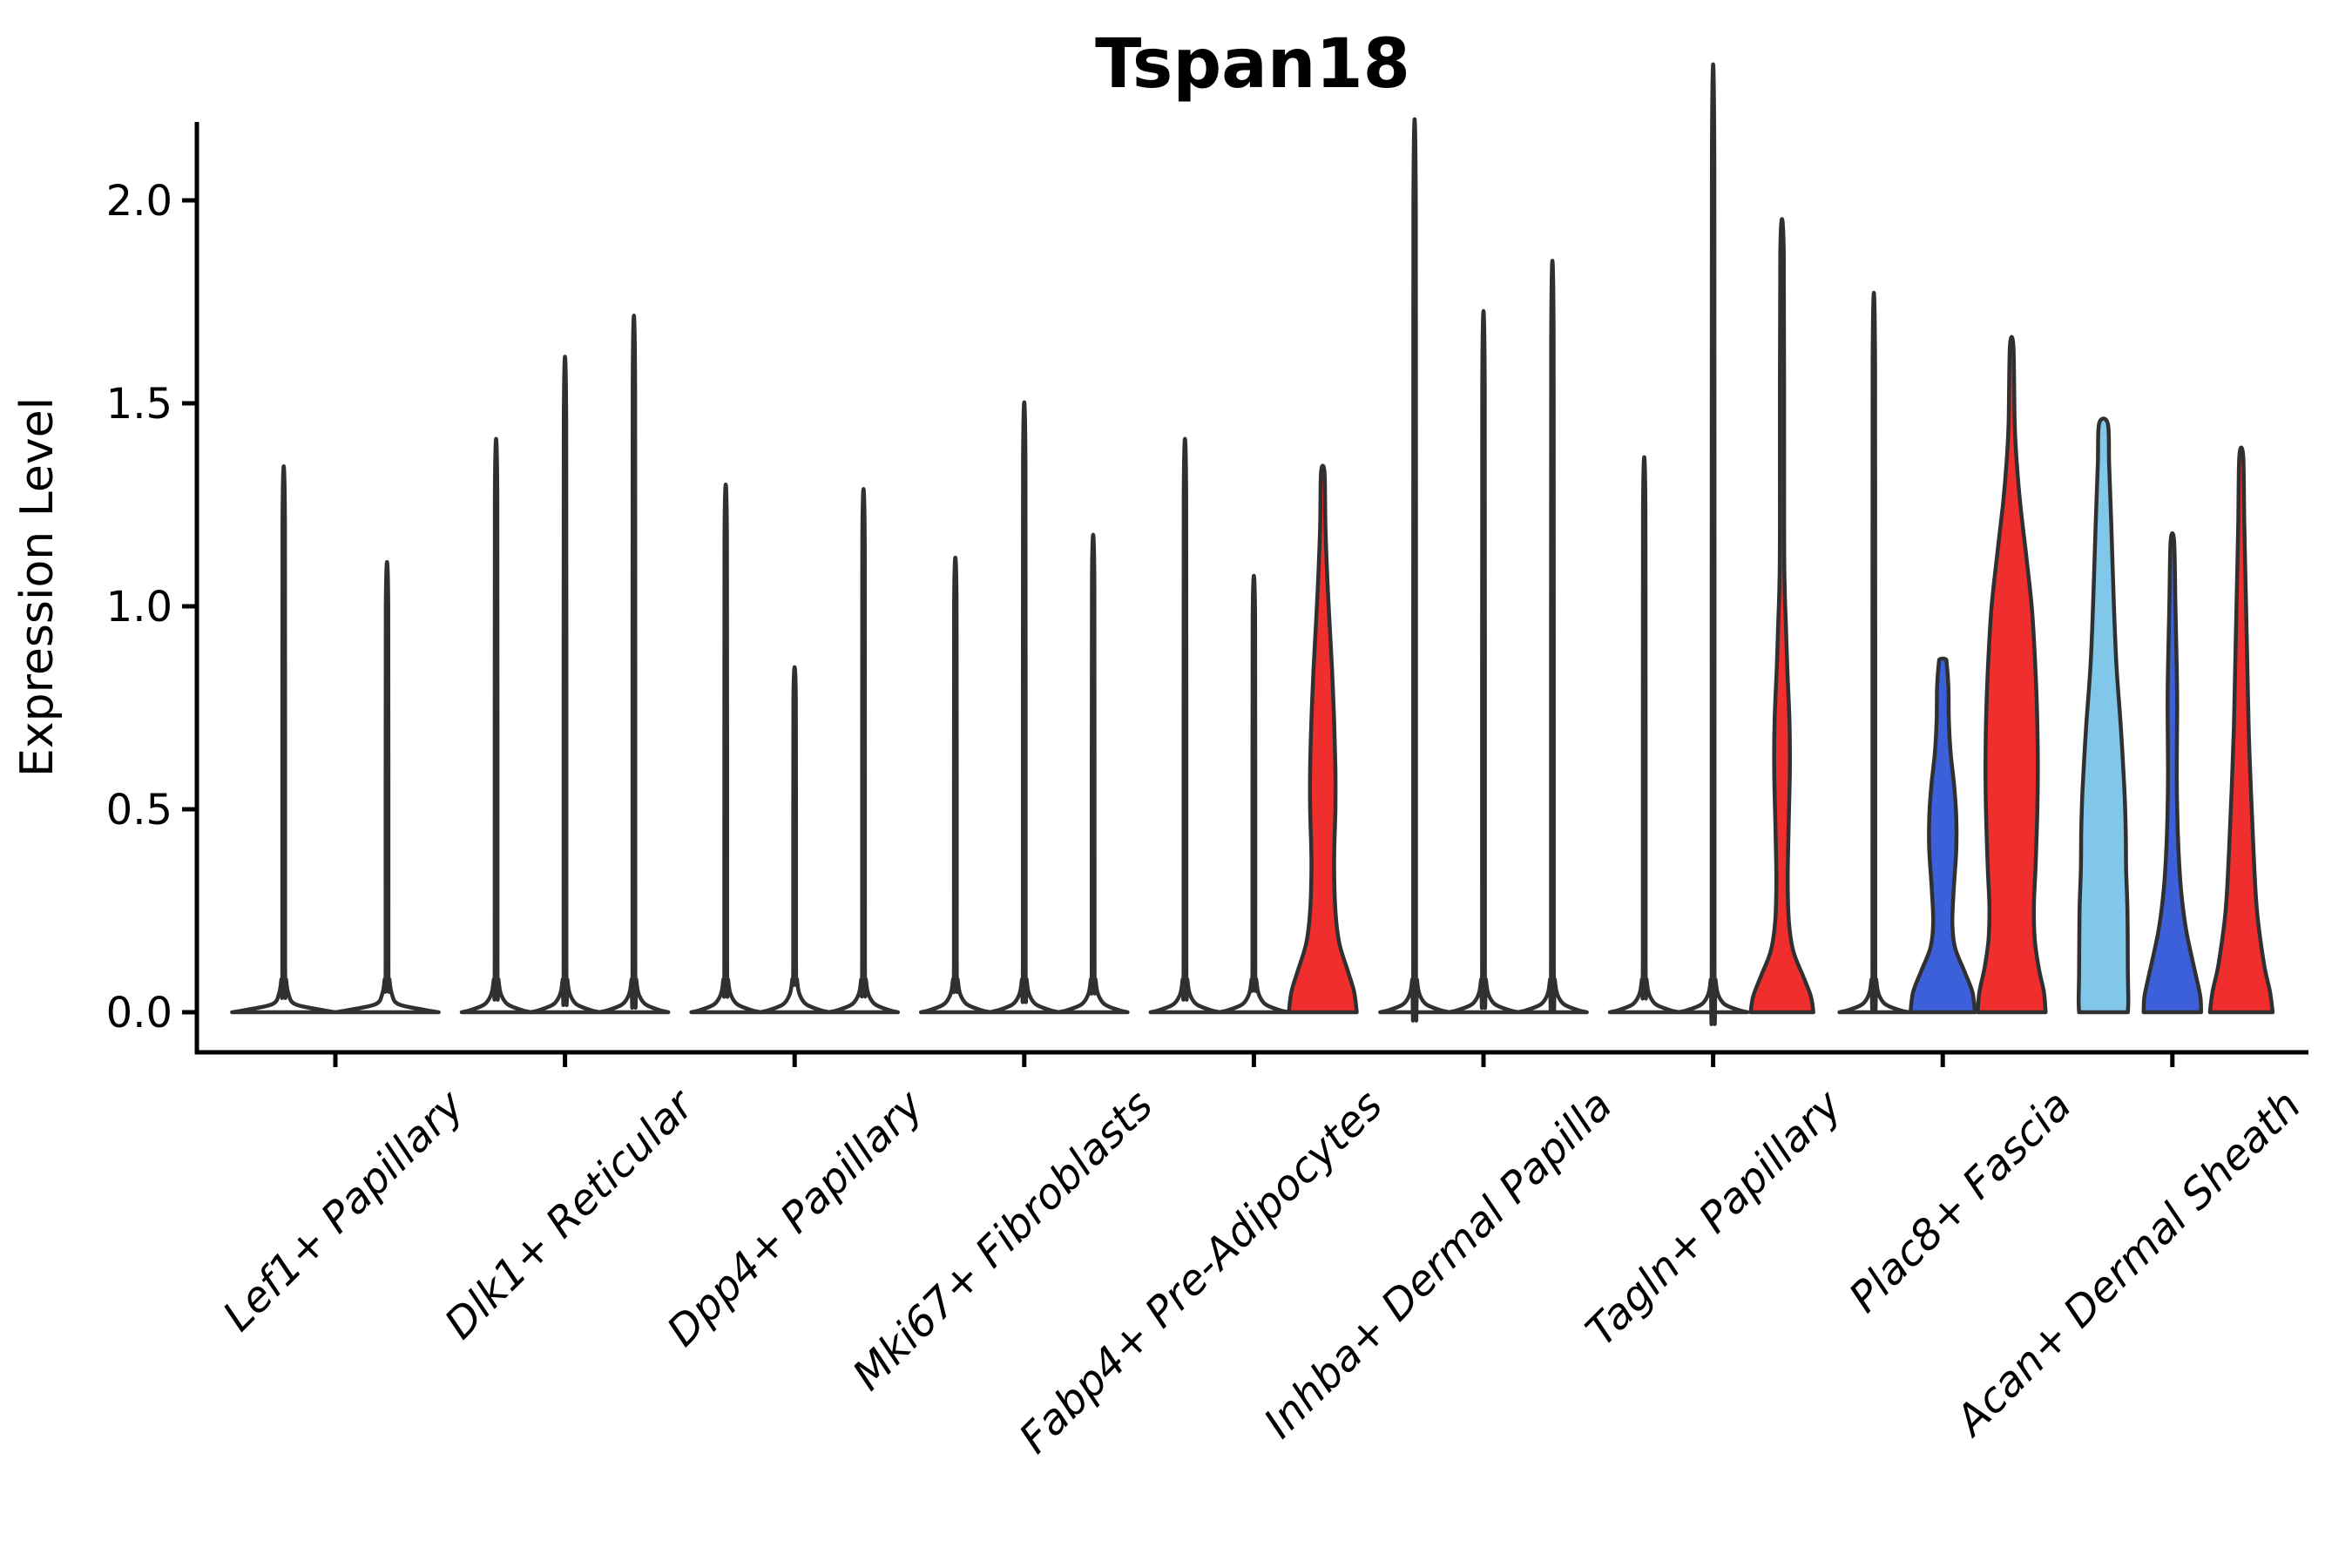  What do you see at coordinates (1961, 1201) in the screenshot?
I see `x-tick-label: Plac8+ Fascia` at bounding box center [1961, 1201].